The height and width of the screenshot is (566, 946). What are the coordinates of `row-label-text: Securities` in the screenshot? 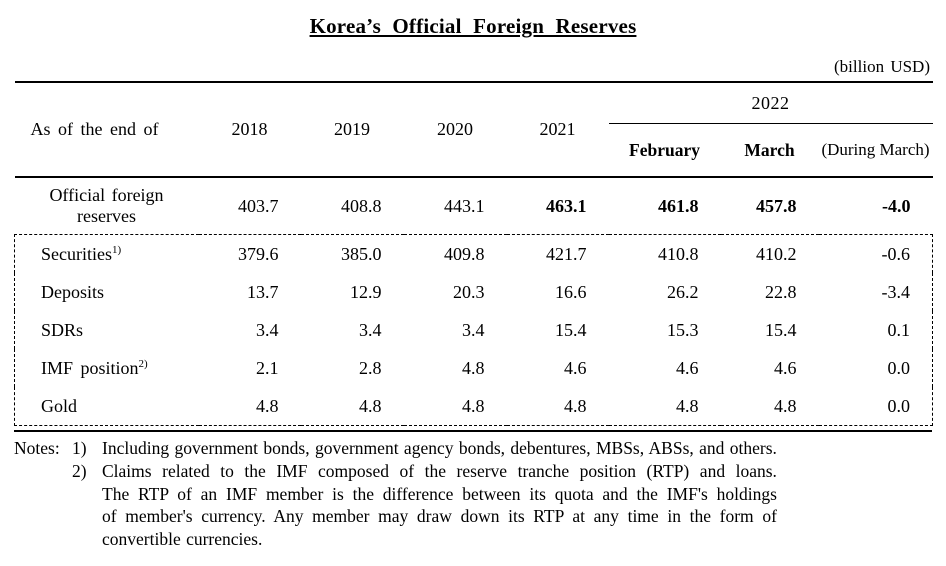 It's located at (76, 253).